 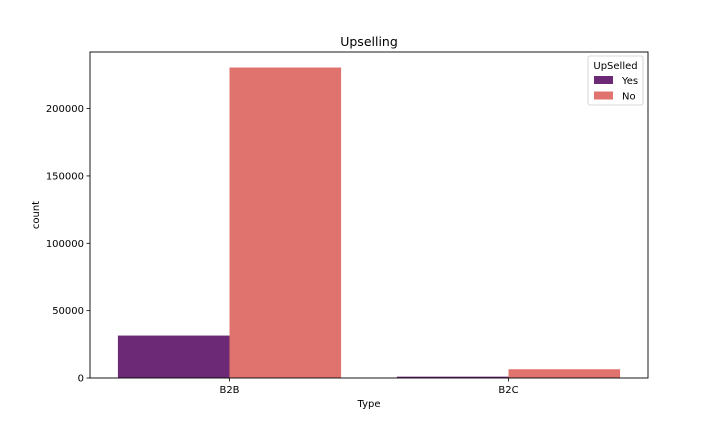 I want to click on y-tick-label: 50000, so click(x=68, y=311).